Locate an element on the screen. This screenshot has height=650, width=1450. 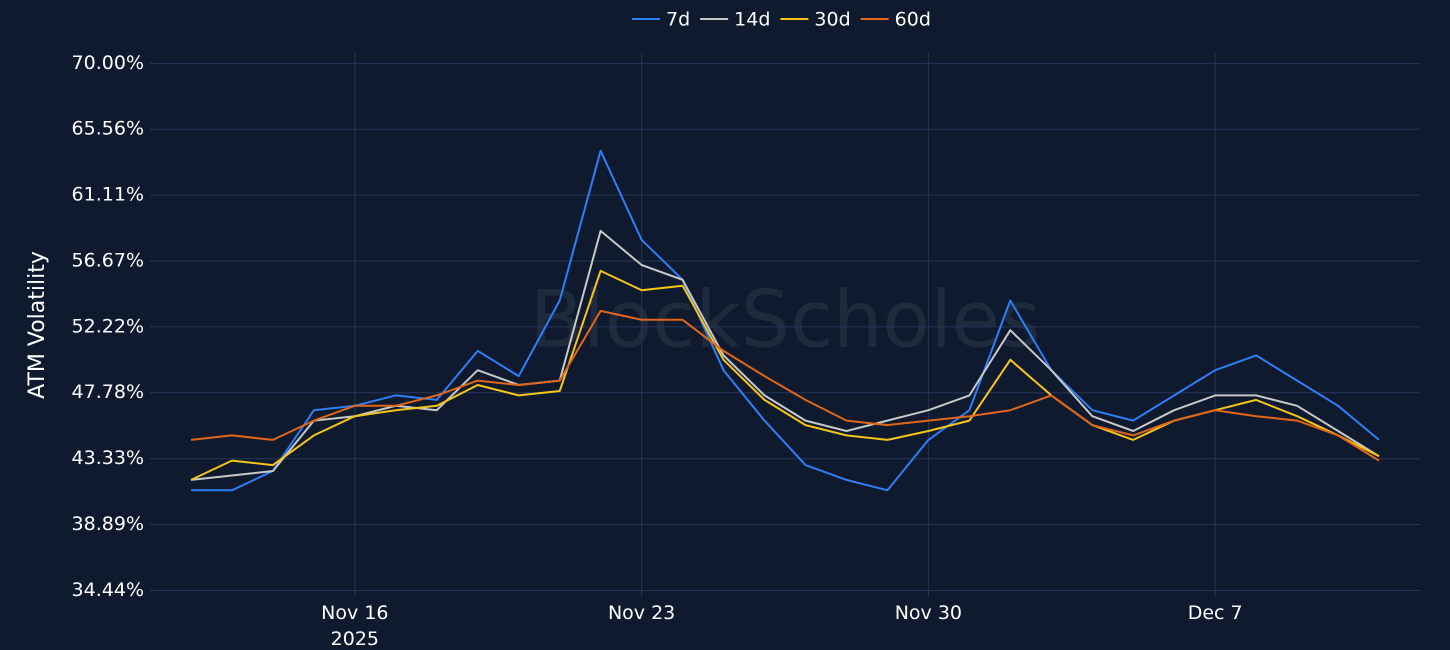
y-tick-label: 43.33% is located at coordinates (108, 458).